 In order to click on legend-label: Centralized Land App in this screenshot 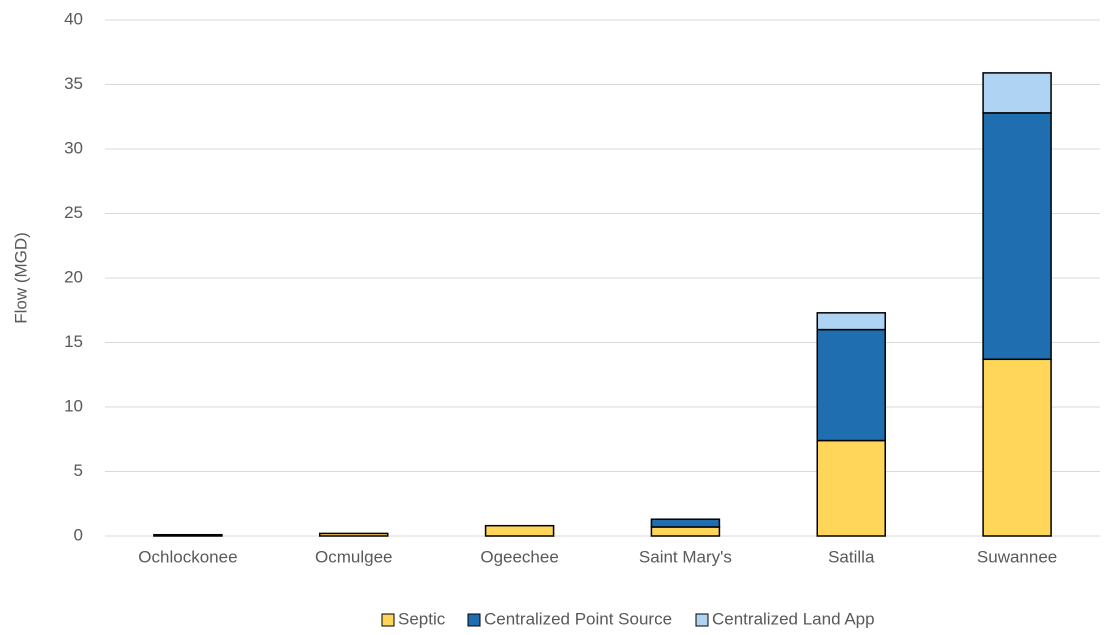, I will do `click(793, 618)`.